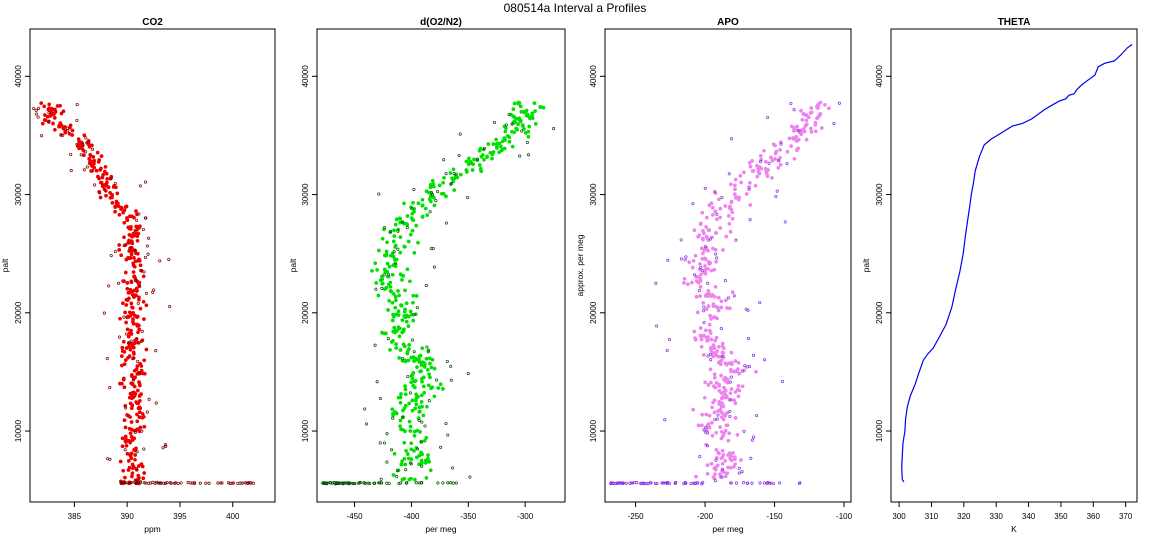  What do you see at coordinates (879, 312) in the screenshot?
I see `panel-theta-ytick-label: 20000` at bounding box center [879, 312].